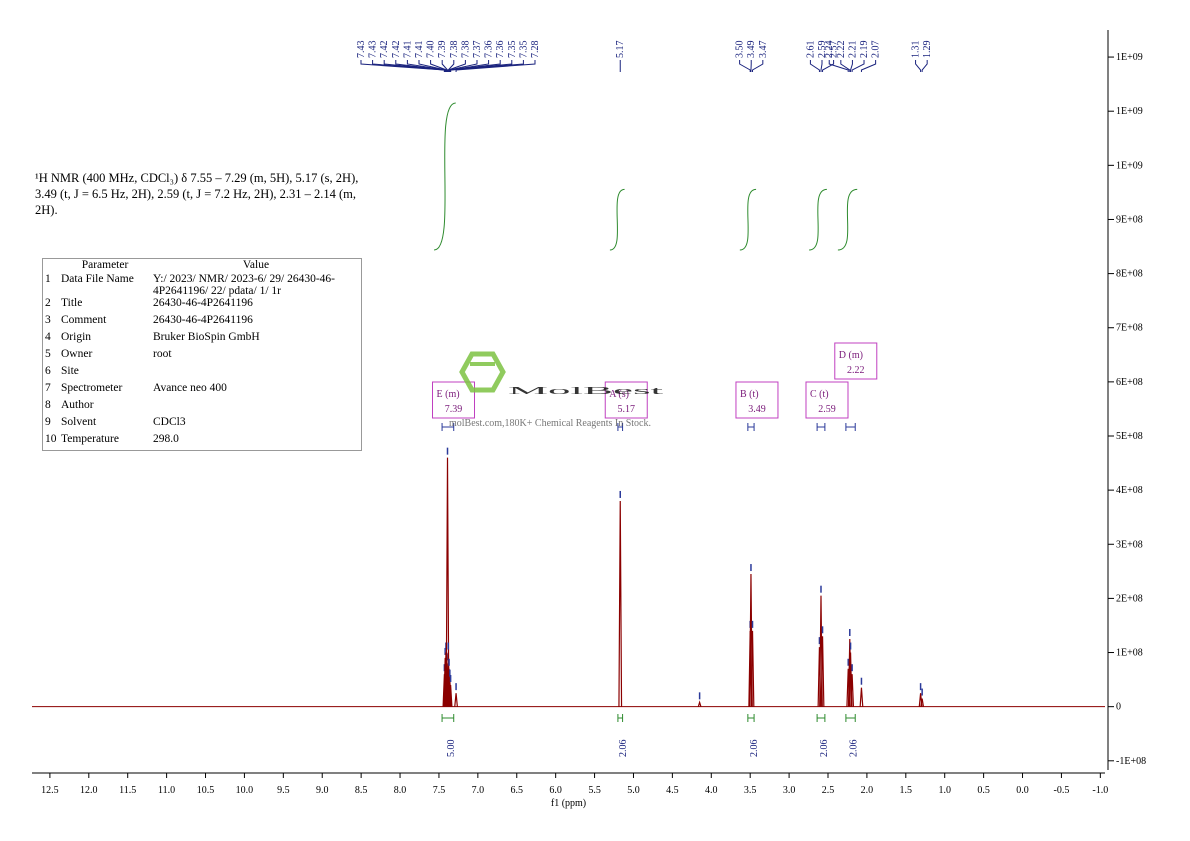  I want to click on x-tick-label: 8.5, so click(361, 790).